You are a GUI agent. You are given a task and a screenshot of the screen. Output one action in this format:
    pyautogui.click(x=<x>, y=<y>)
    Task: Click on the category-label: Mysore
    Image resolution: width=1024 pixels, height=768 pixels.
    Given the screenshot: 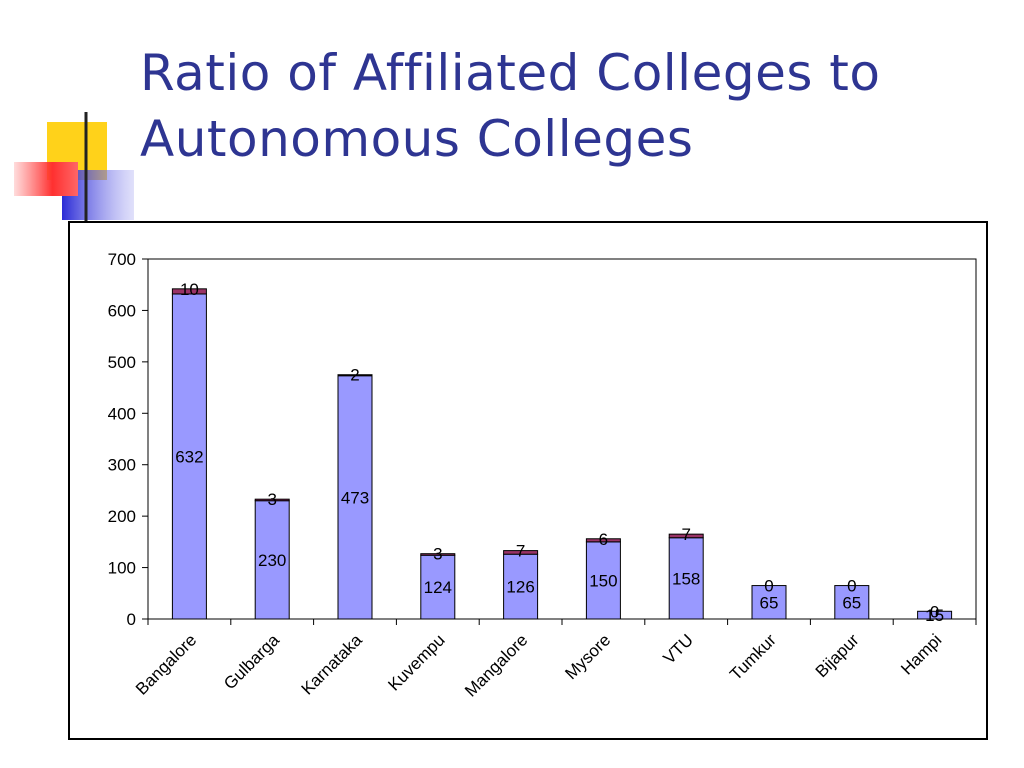 What is the action you would take?
    pyautogui.click(x=587, y=656)
    